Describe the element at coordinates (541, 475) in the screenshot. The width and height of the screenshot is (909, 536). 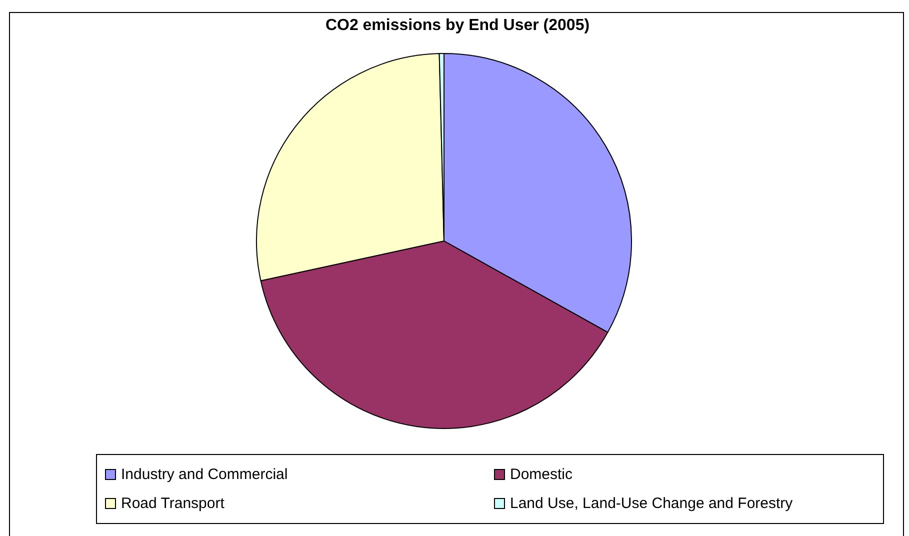
I see `legend-label: Domestic` at that location.